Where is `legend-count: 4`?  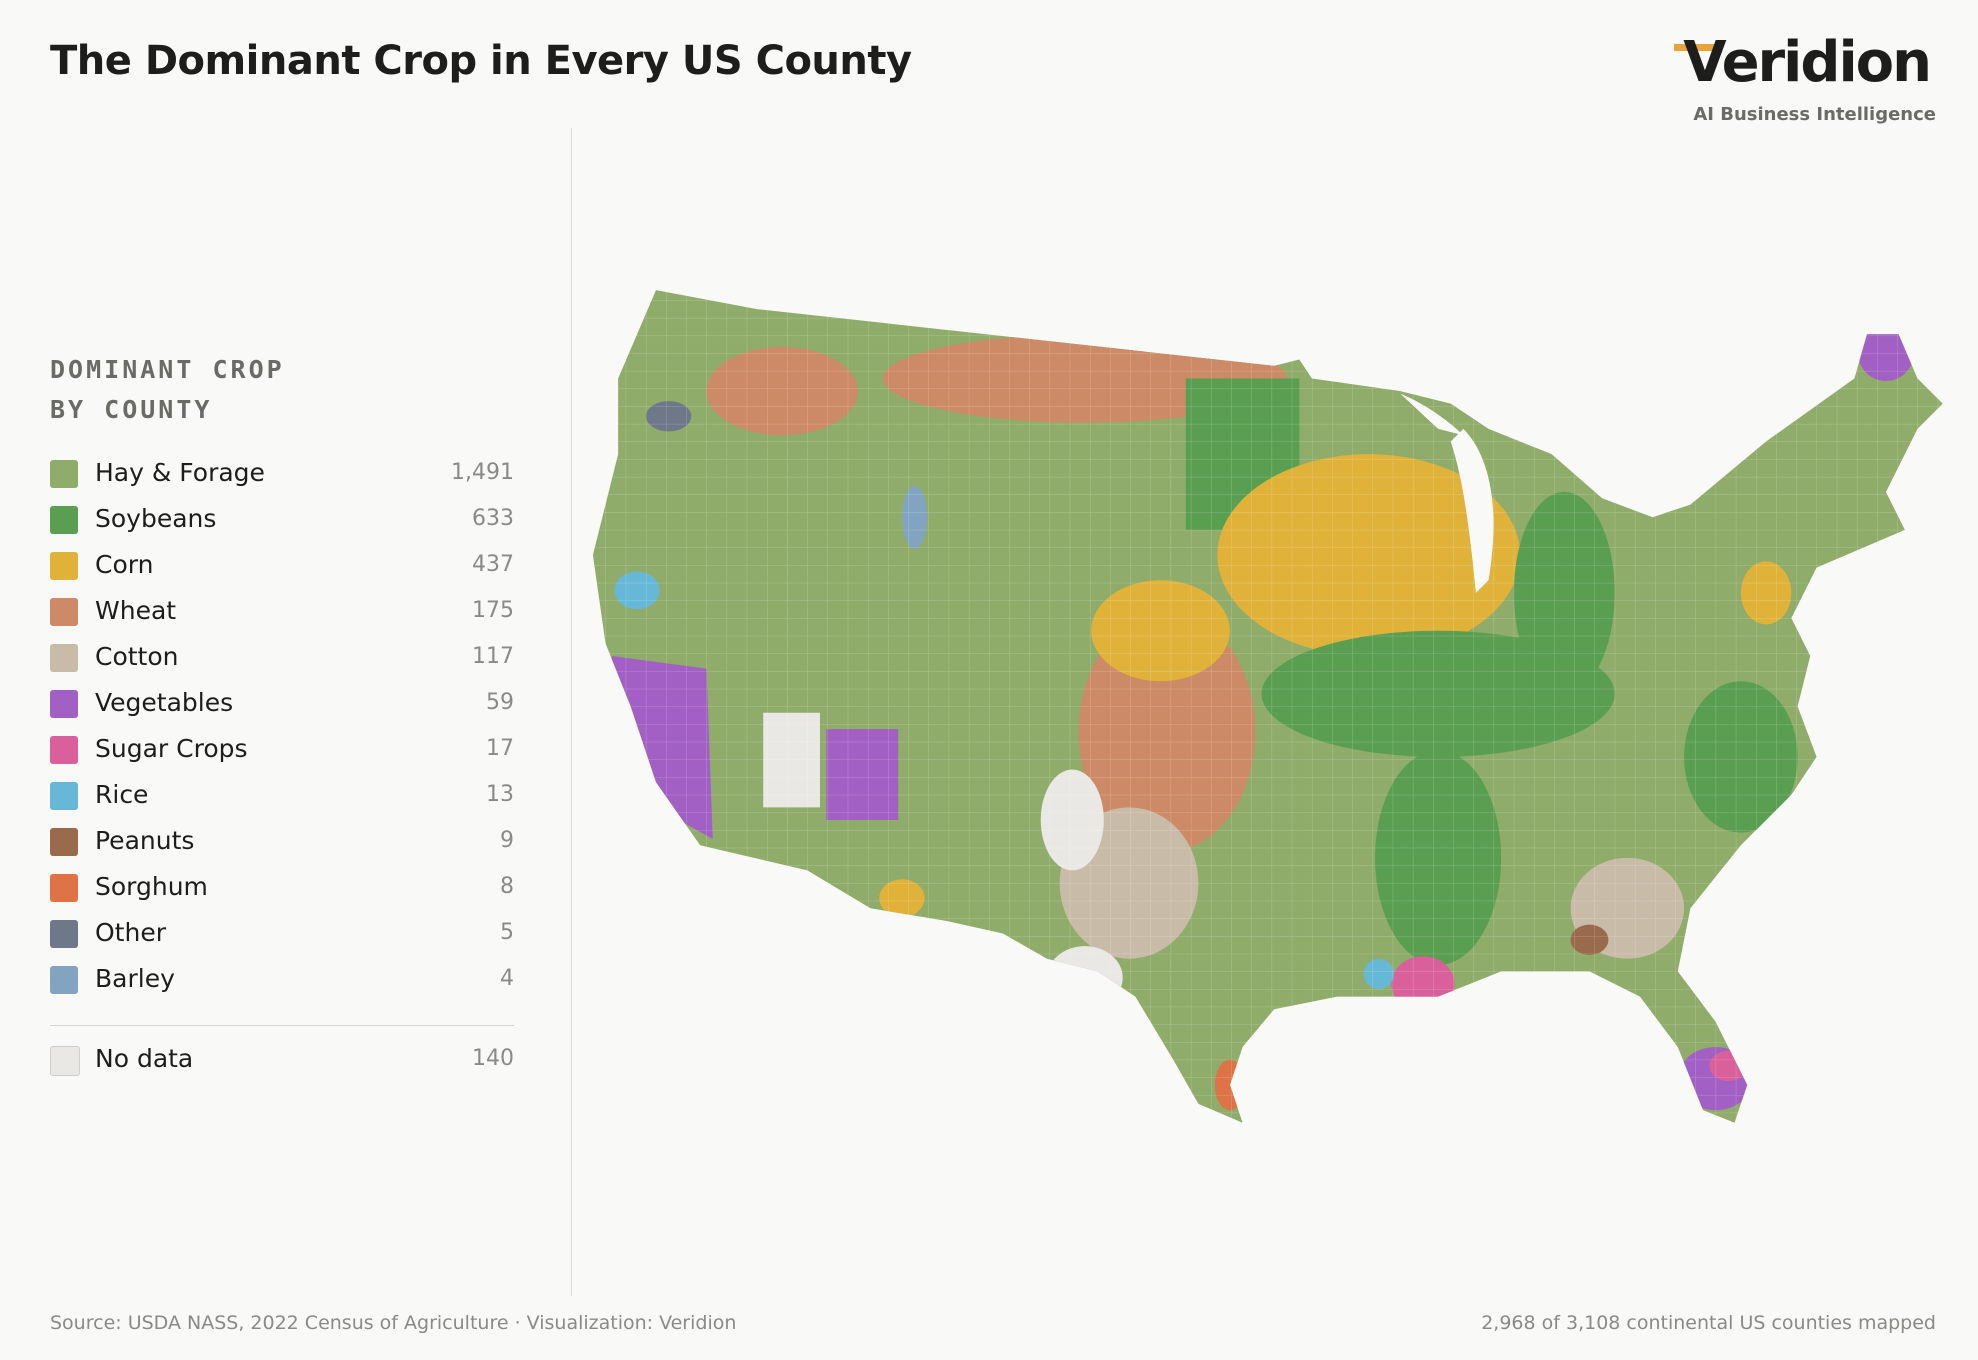
legend-count: 4 is located at coordinates (507, 978).